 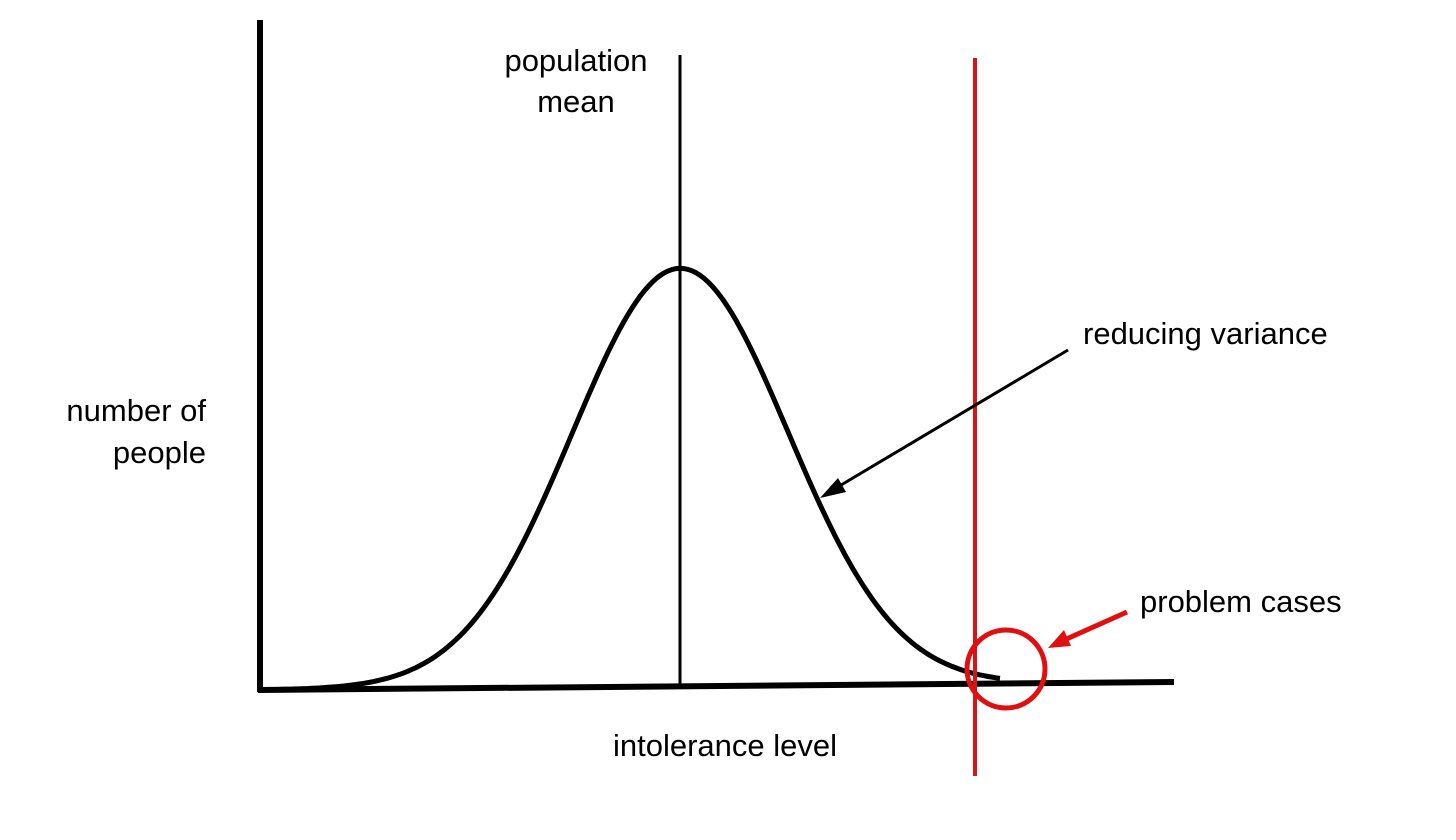 I want to click on y-axis-label: number of, so click(x=136, y=410).